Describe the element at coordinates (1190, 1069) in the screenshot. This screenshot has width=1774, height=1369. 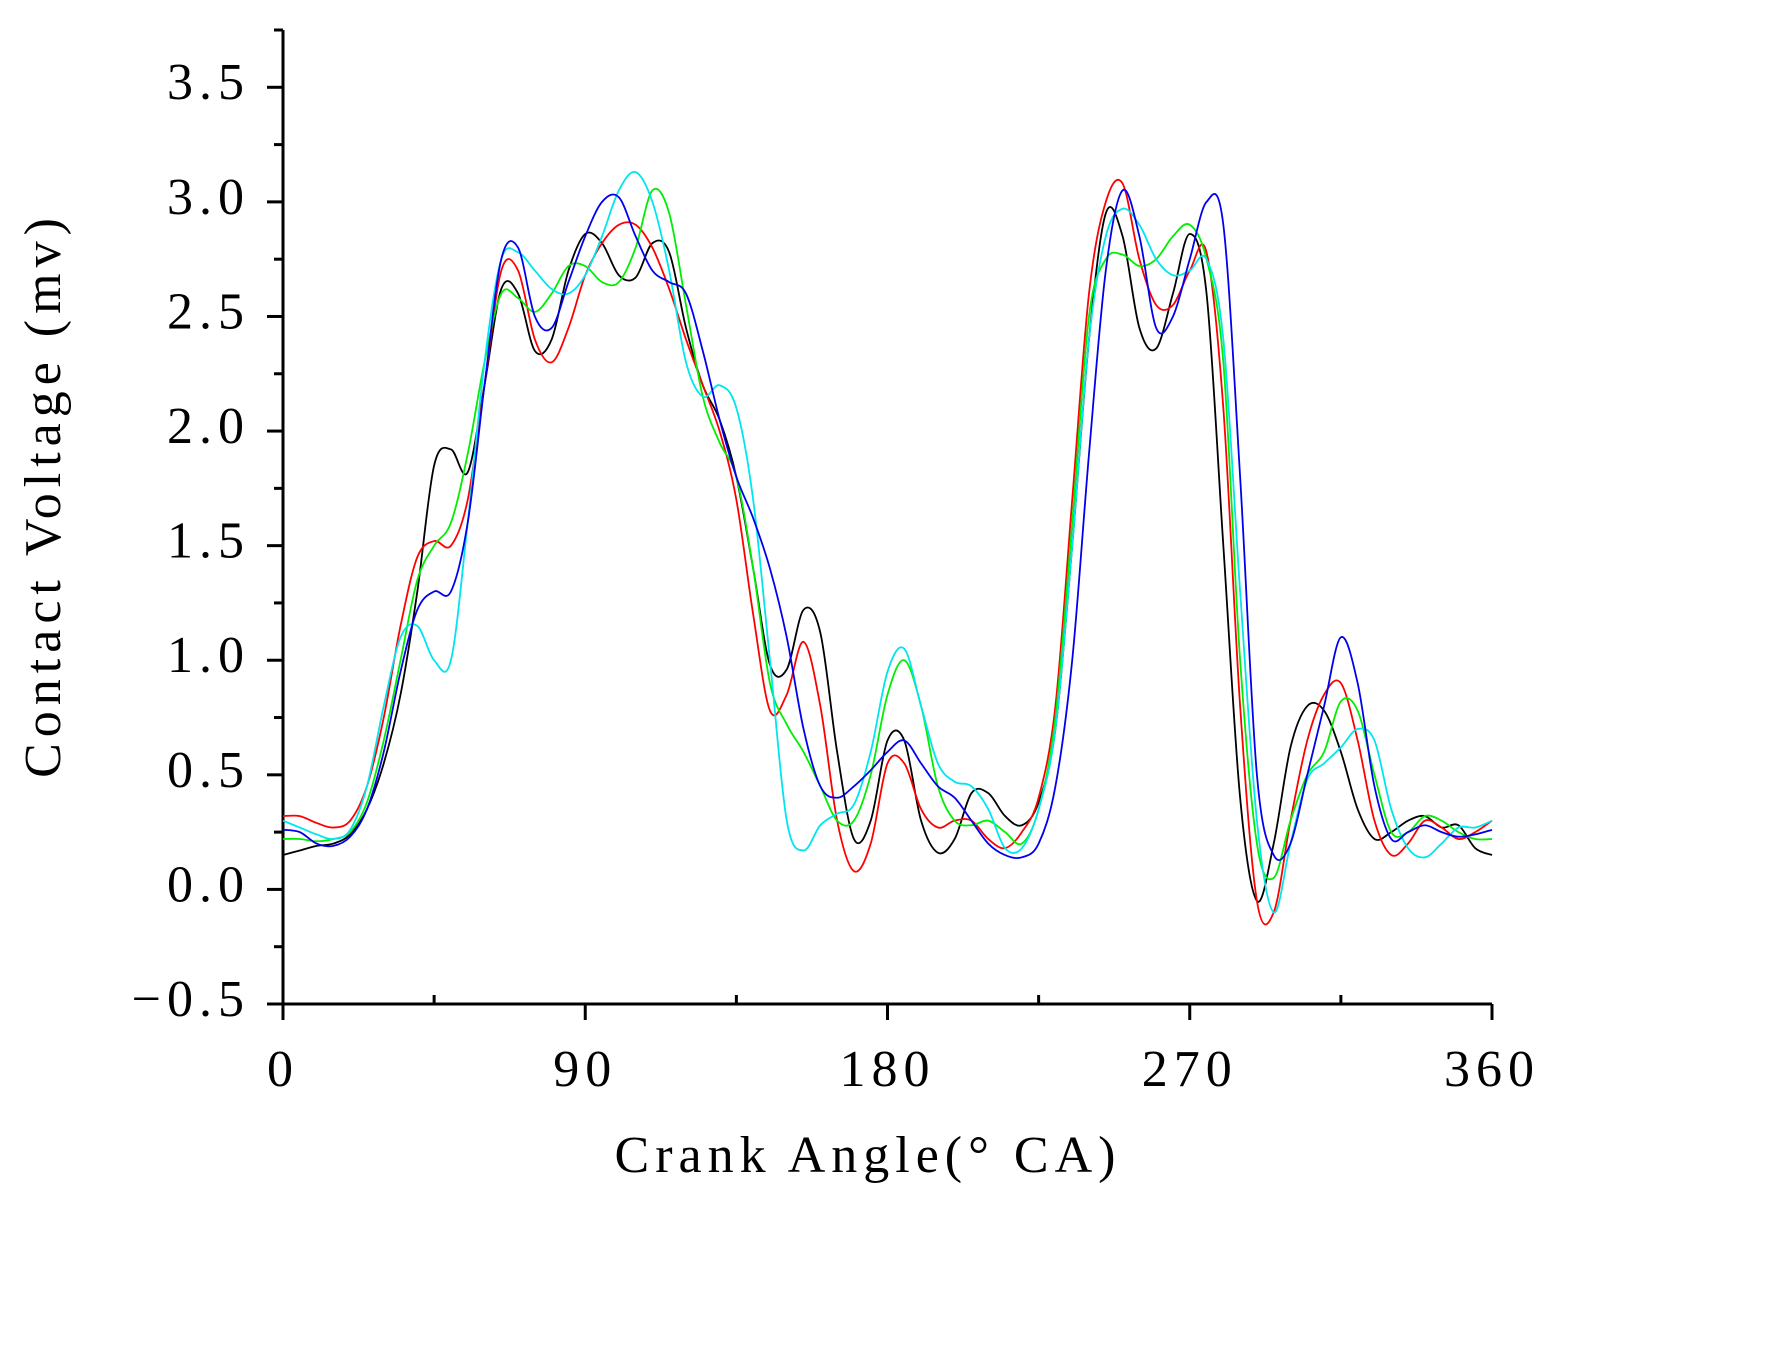
I see `x-tick-label: 270` at that location.